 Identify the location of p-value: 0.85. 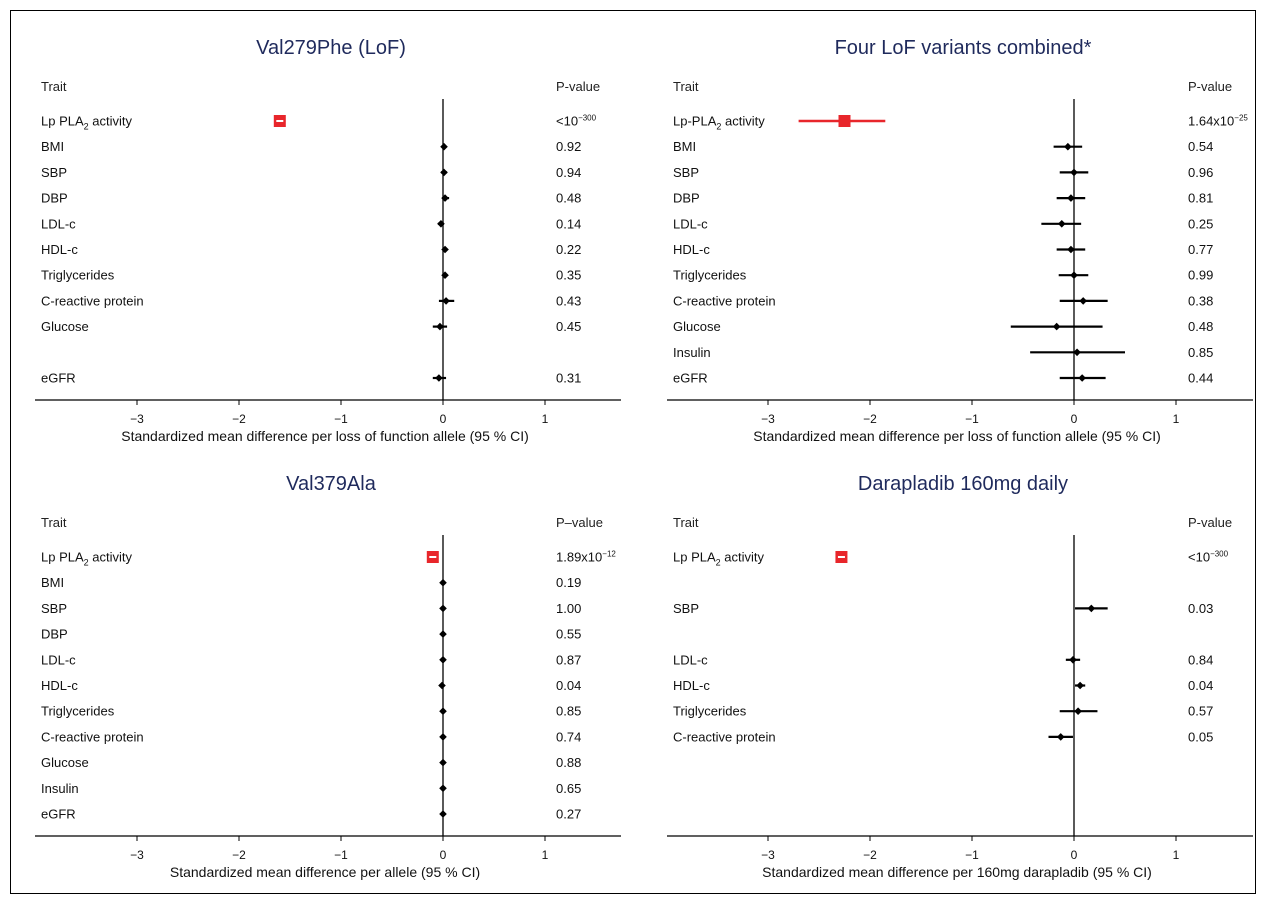
(1200, 352).